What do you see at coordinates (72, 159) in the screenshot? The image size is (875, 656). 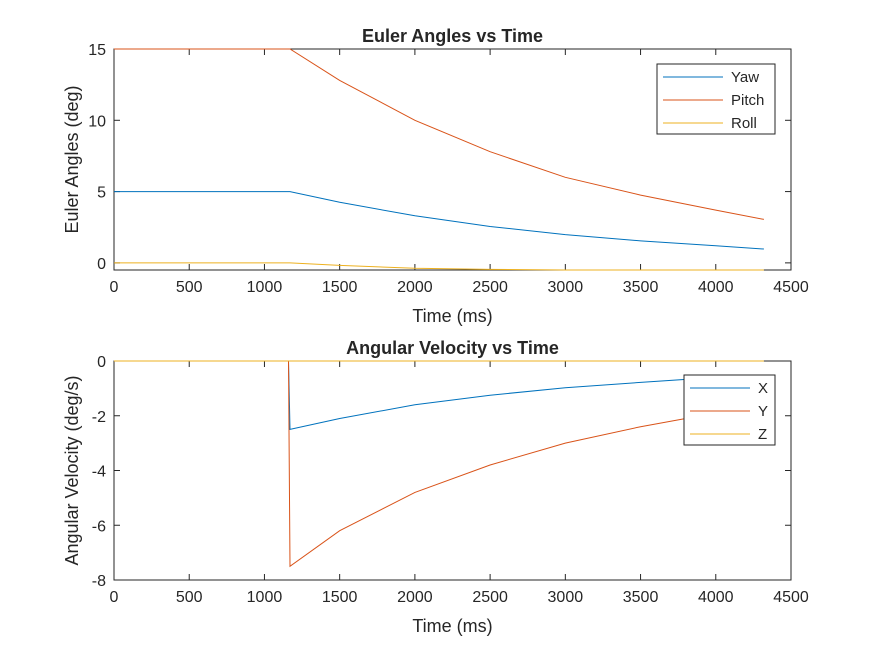 I see `y-axis-label: Euler Angles (deg)` at bounding box center [72, 159].